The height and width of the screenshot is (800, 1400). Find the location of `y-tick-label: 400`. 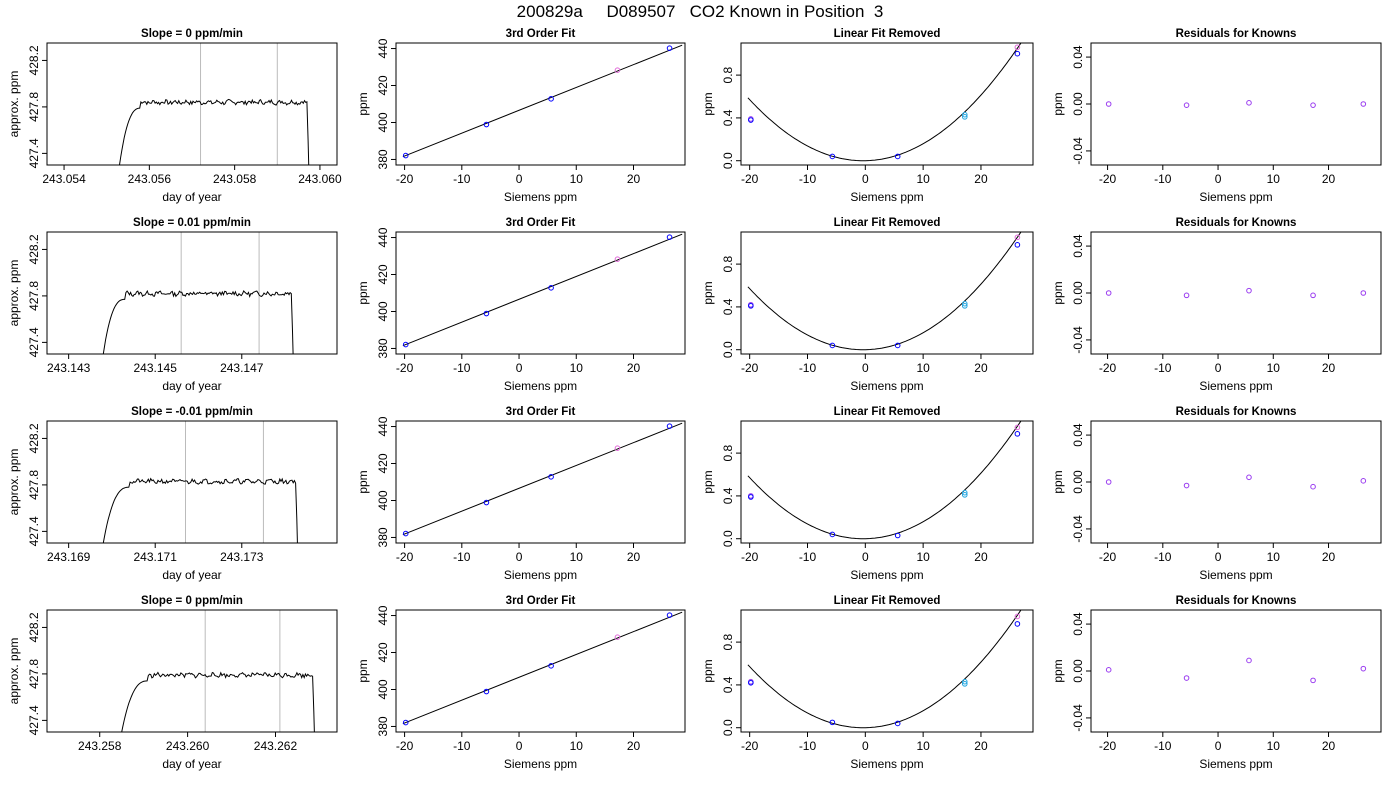

y-tick-label: 400 is located at coordinates (383, 689).